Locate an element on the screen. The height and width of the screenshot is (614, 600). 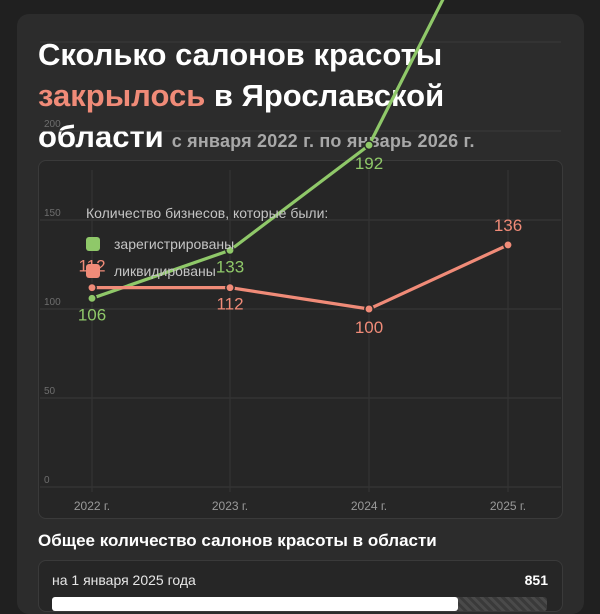
series-1-data-label-2: 100 is located at coordinates (369, 327).